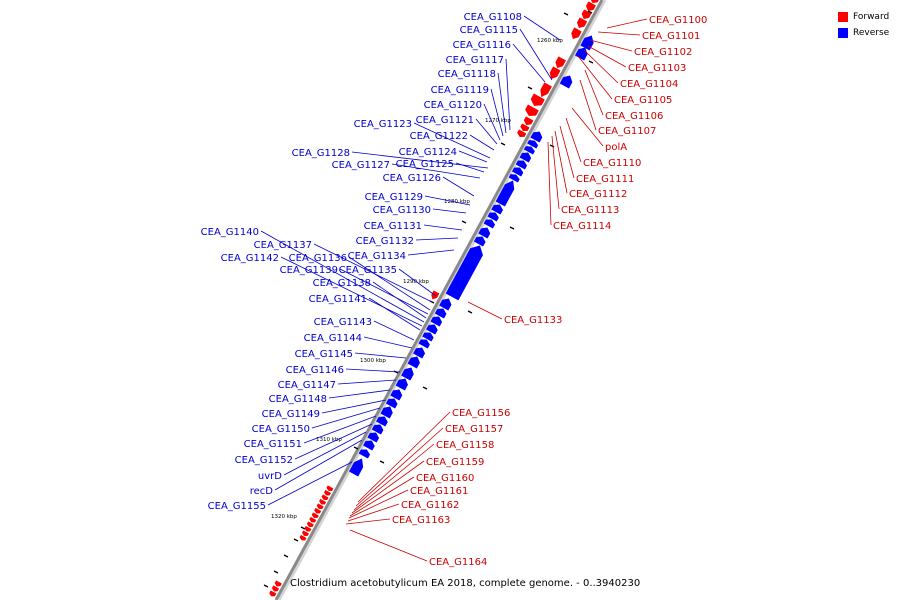  Describe the element at coordinates (871, 33) in the screenshot. I see `legend-reverse-label: Reverse` at that location.